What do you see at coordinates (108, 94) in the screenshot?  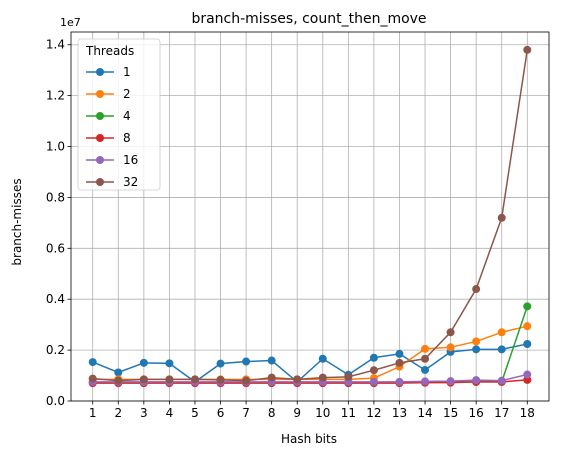 I see `legend-item: 2` at bounding box center [108, 94].